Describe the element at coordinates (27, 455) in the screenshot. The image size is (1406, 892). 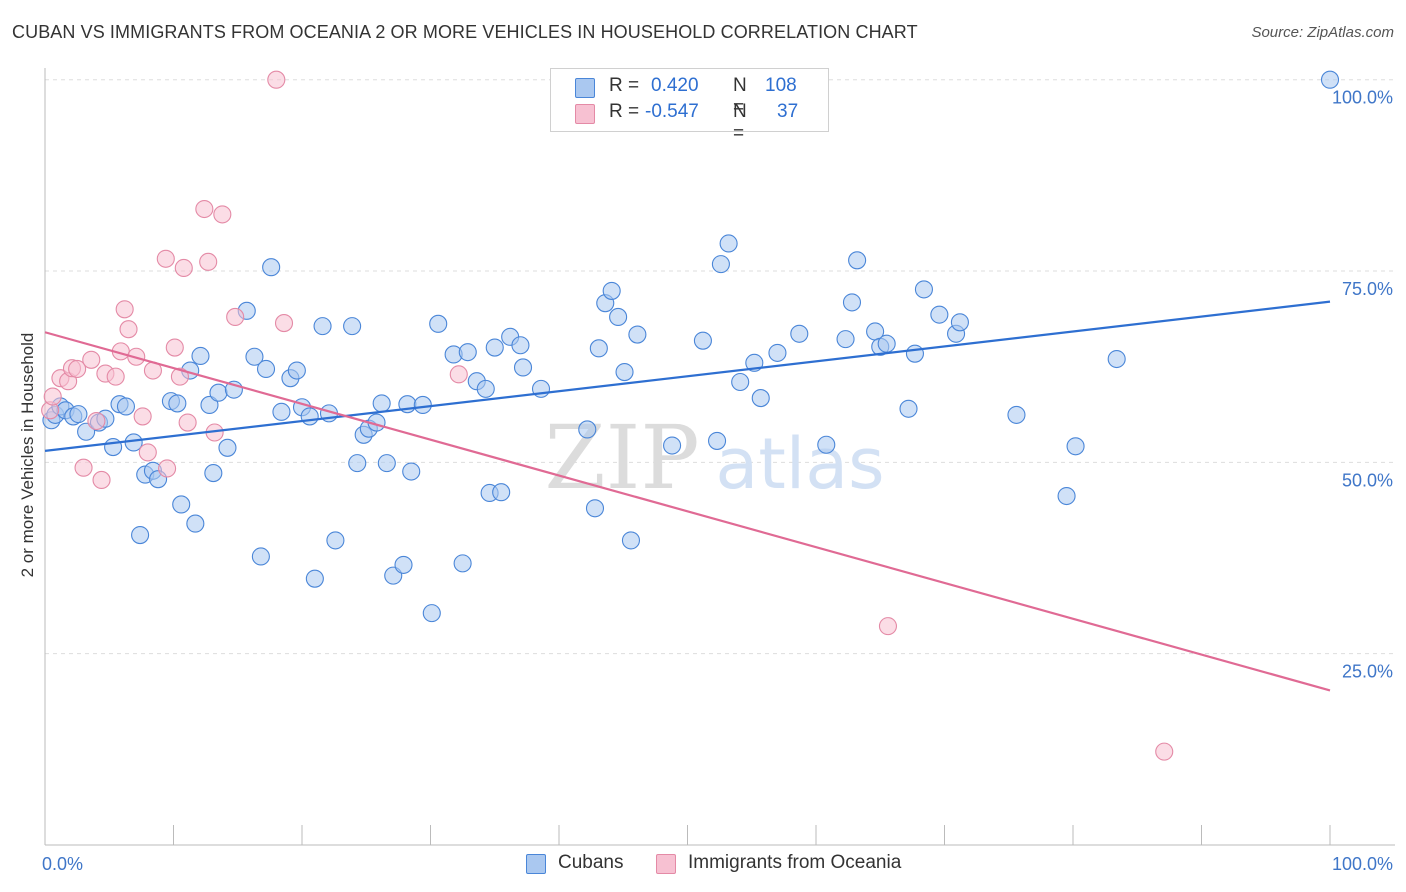
I see `y-axis-label: 2 or more Vehicles in Household` at that location.